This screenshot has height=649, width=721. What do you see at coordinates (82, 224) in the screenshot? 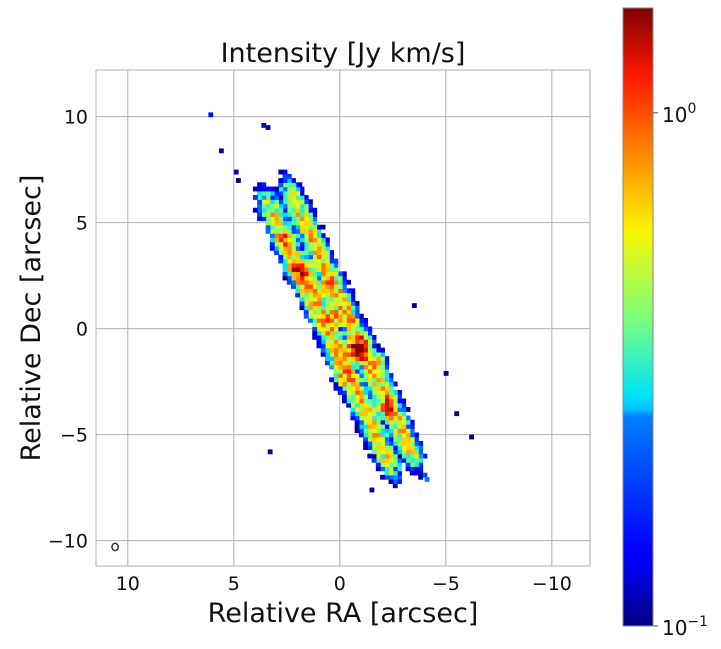
I see `y-tick-label: 5` at bounding box center [82, 224].